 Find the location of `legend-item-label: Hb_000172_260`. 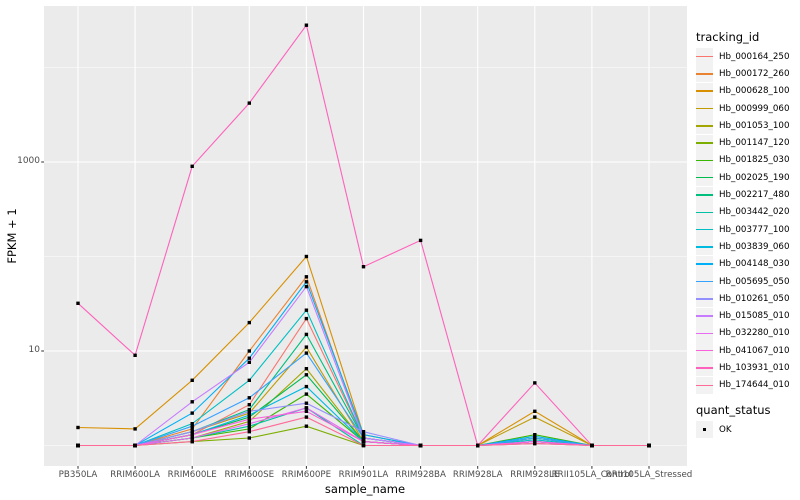

legend-item-label: Hb_000172_260 is located at coordinates (754, 73).